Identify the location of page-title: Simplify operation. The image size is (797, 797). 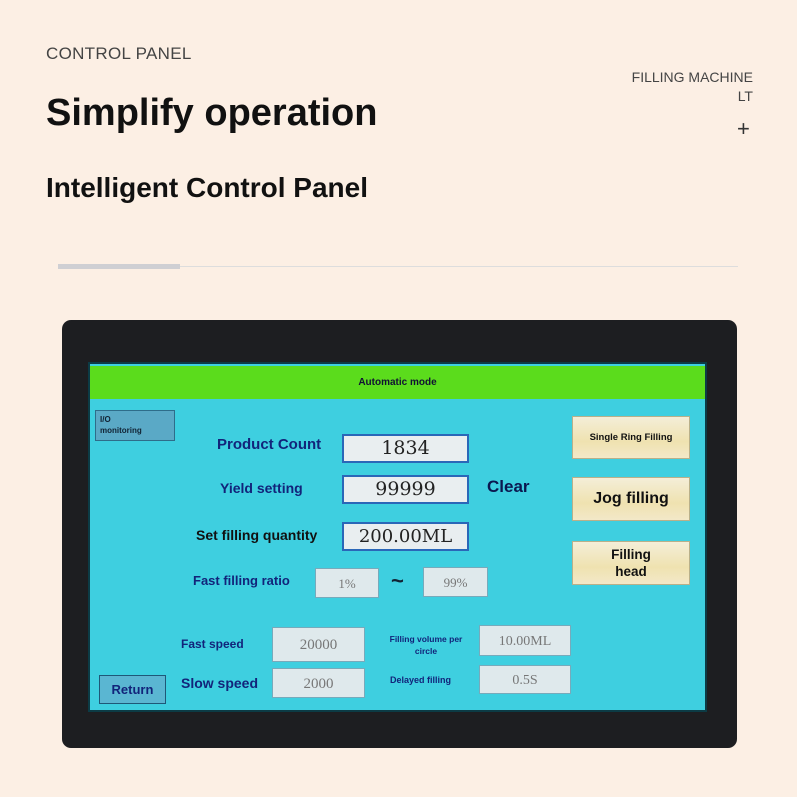
(212, 113).